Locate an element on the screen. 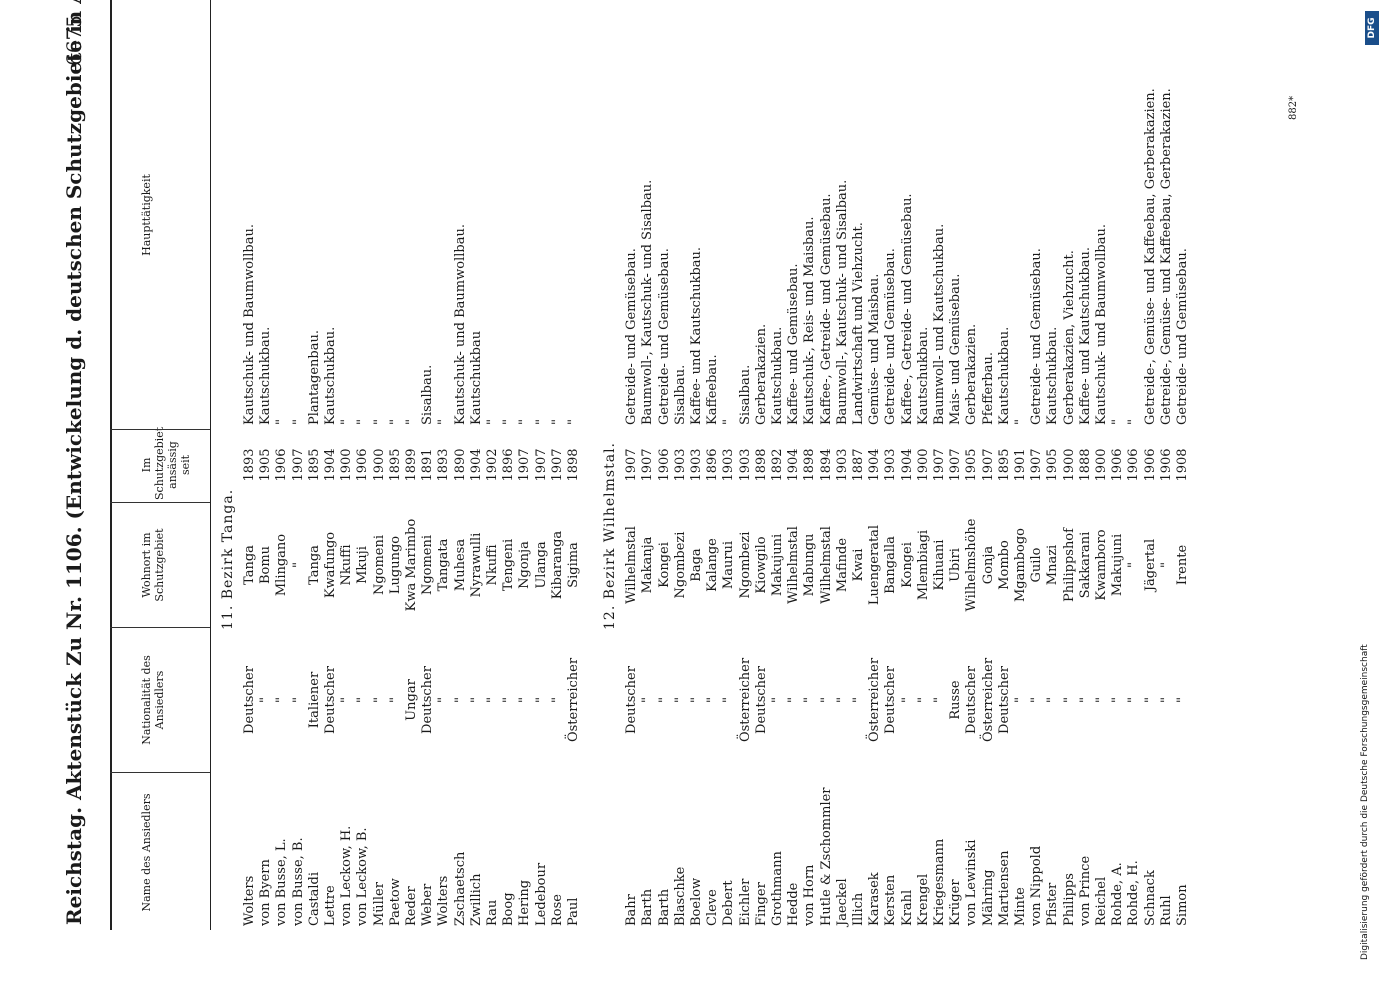  residence: Kongei is located at coordinates (907, 565).